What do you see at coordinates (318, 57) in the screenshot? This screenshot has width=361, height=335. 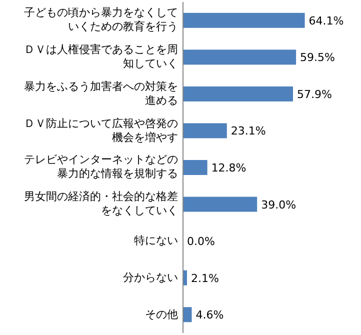 I see `data-label: 59.5%` at bounding box center [318, 57].